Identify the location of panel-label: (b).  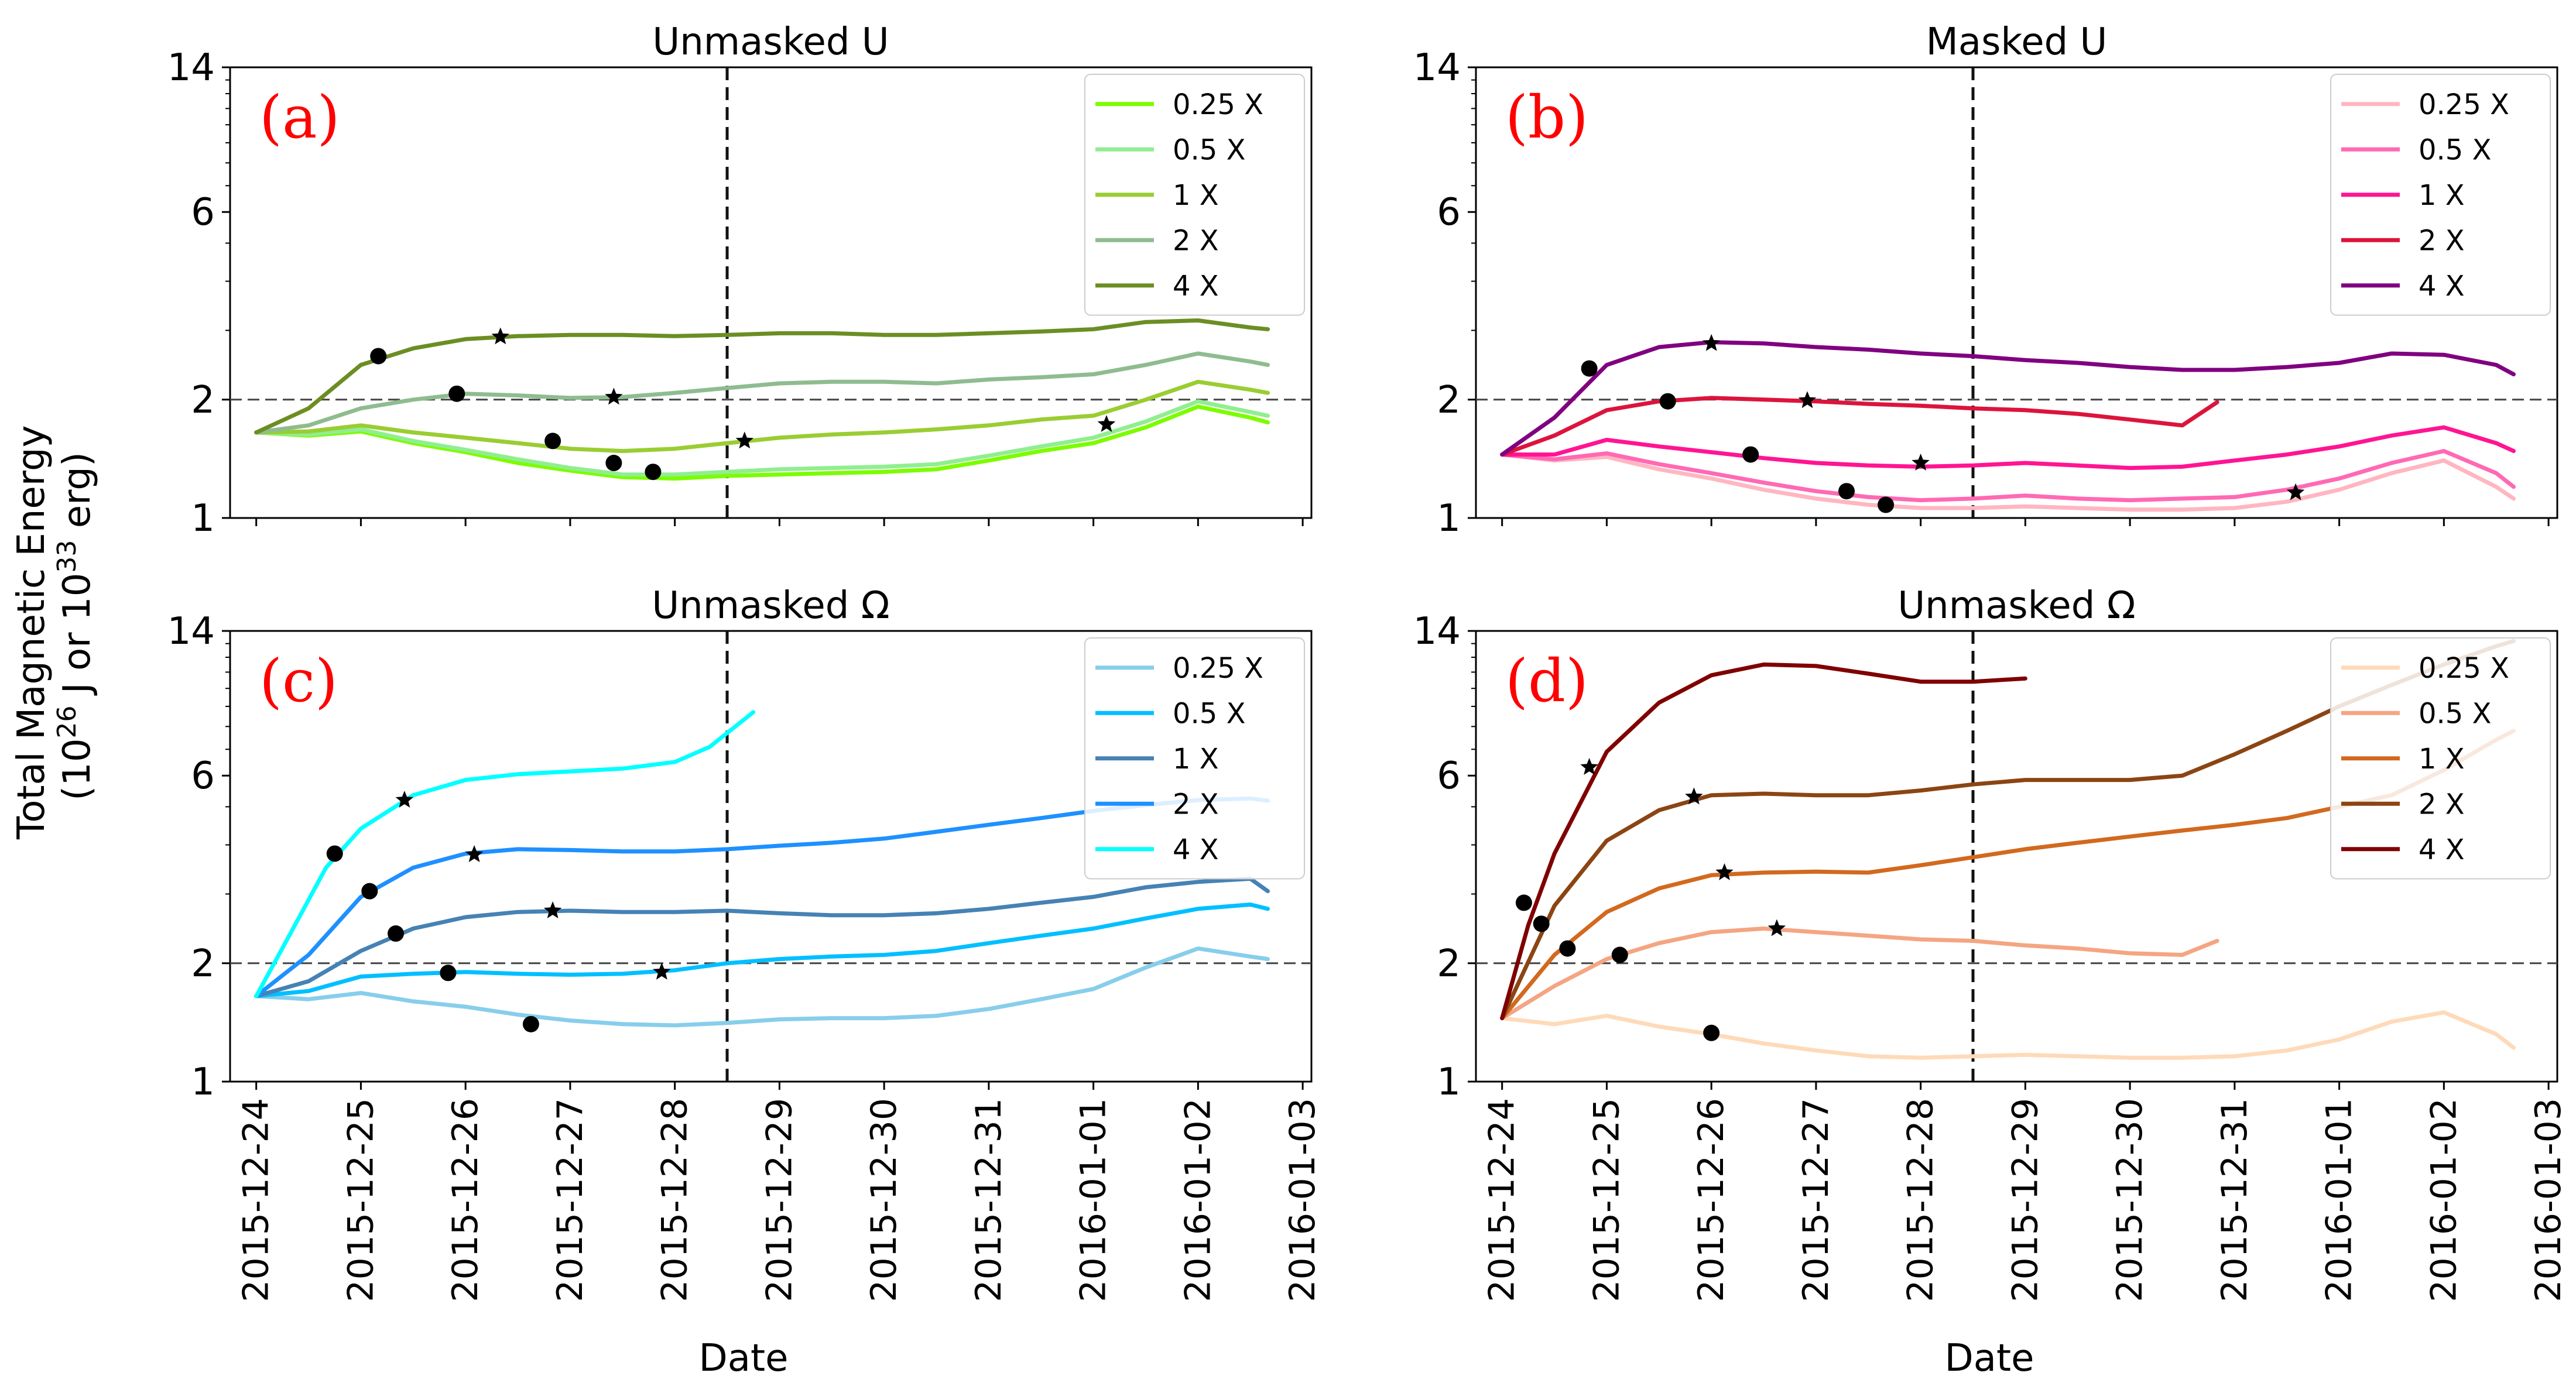
(1546, 118).